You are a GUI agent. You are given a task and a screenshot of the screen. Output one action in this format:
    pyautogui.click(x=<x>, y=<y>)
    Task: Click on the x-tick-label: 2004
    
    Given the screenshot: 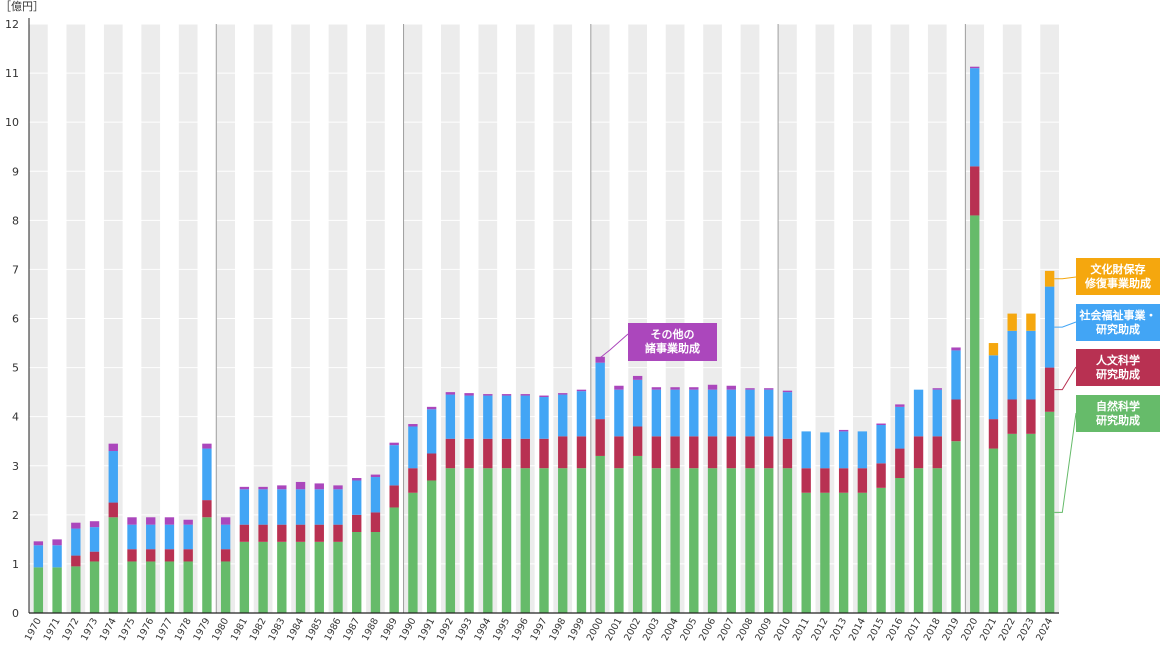 What is the action you would take?
    pyautogui.click(x=670, y=629)
    